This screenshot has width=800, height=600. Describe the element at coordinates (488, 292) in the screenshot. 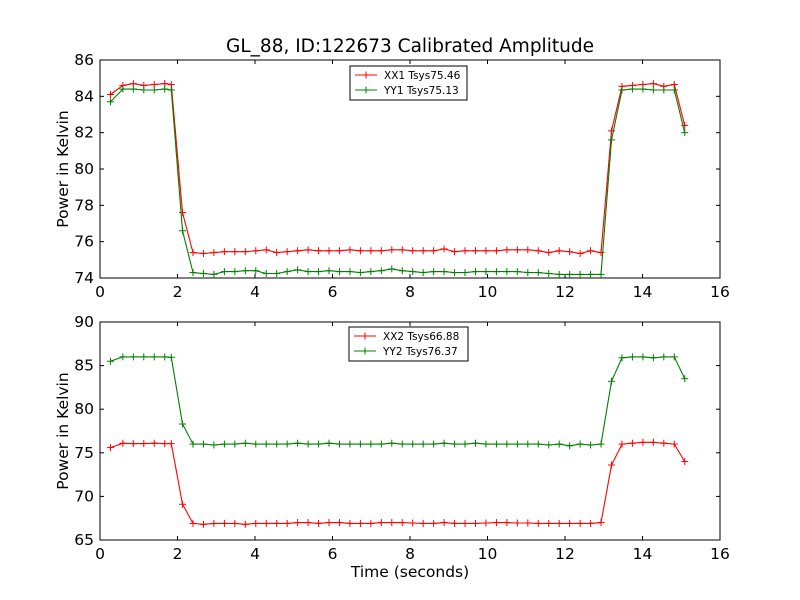

I see `x-tick-label: 10` at that location.